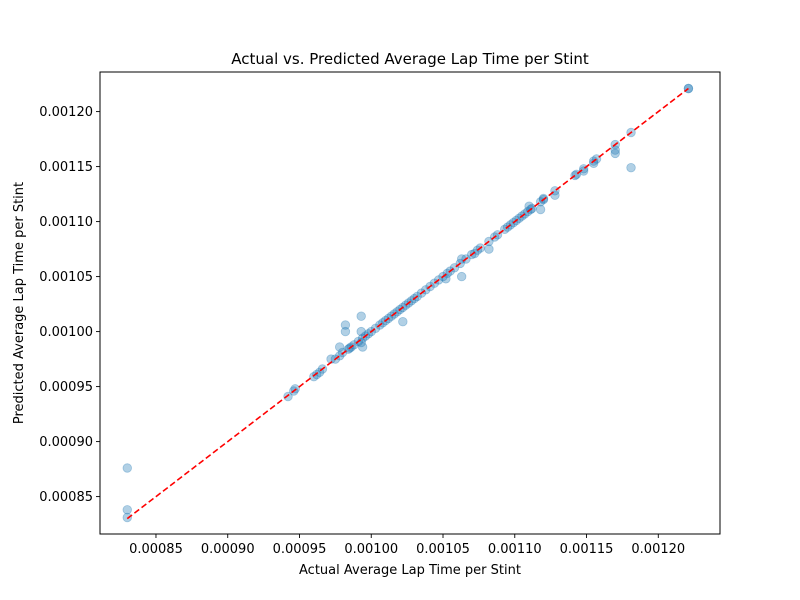 This screenshot has width=800, height=600. I want to click on x-tick-label: 0.00090, so click(228, 549).